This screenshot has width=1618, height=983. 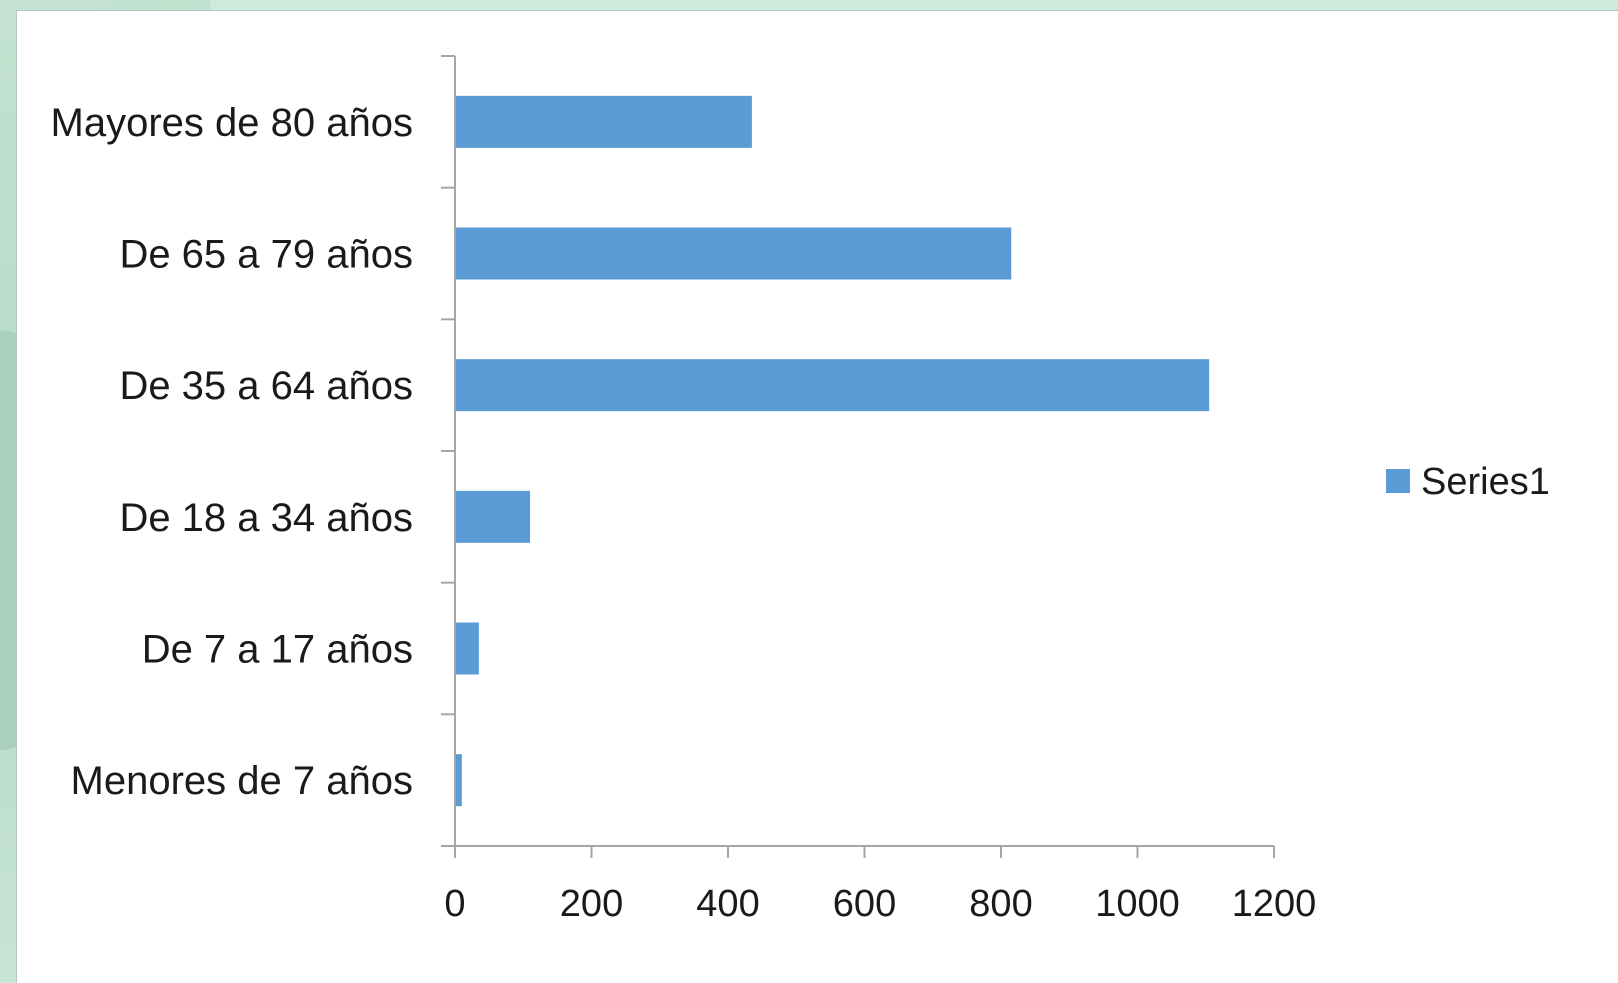 What do you see at coordinates (1398, 481) in the screenshot?
I see `legend-swatch` at bounding box center [1398, 481].